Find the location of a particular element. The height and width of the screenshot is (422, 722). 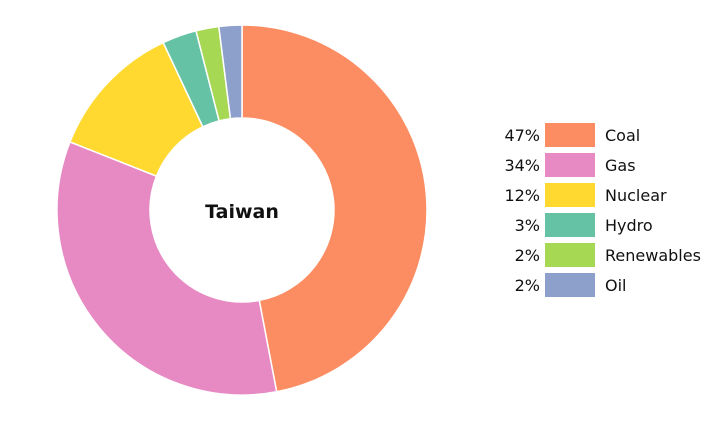

legend-label: Hydro is located at coordinates (629, 225).